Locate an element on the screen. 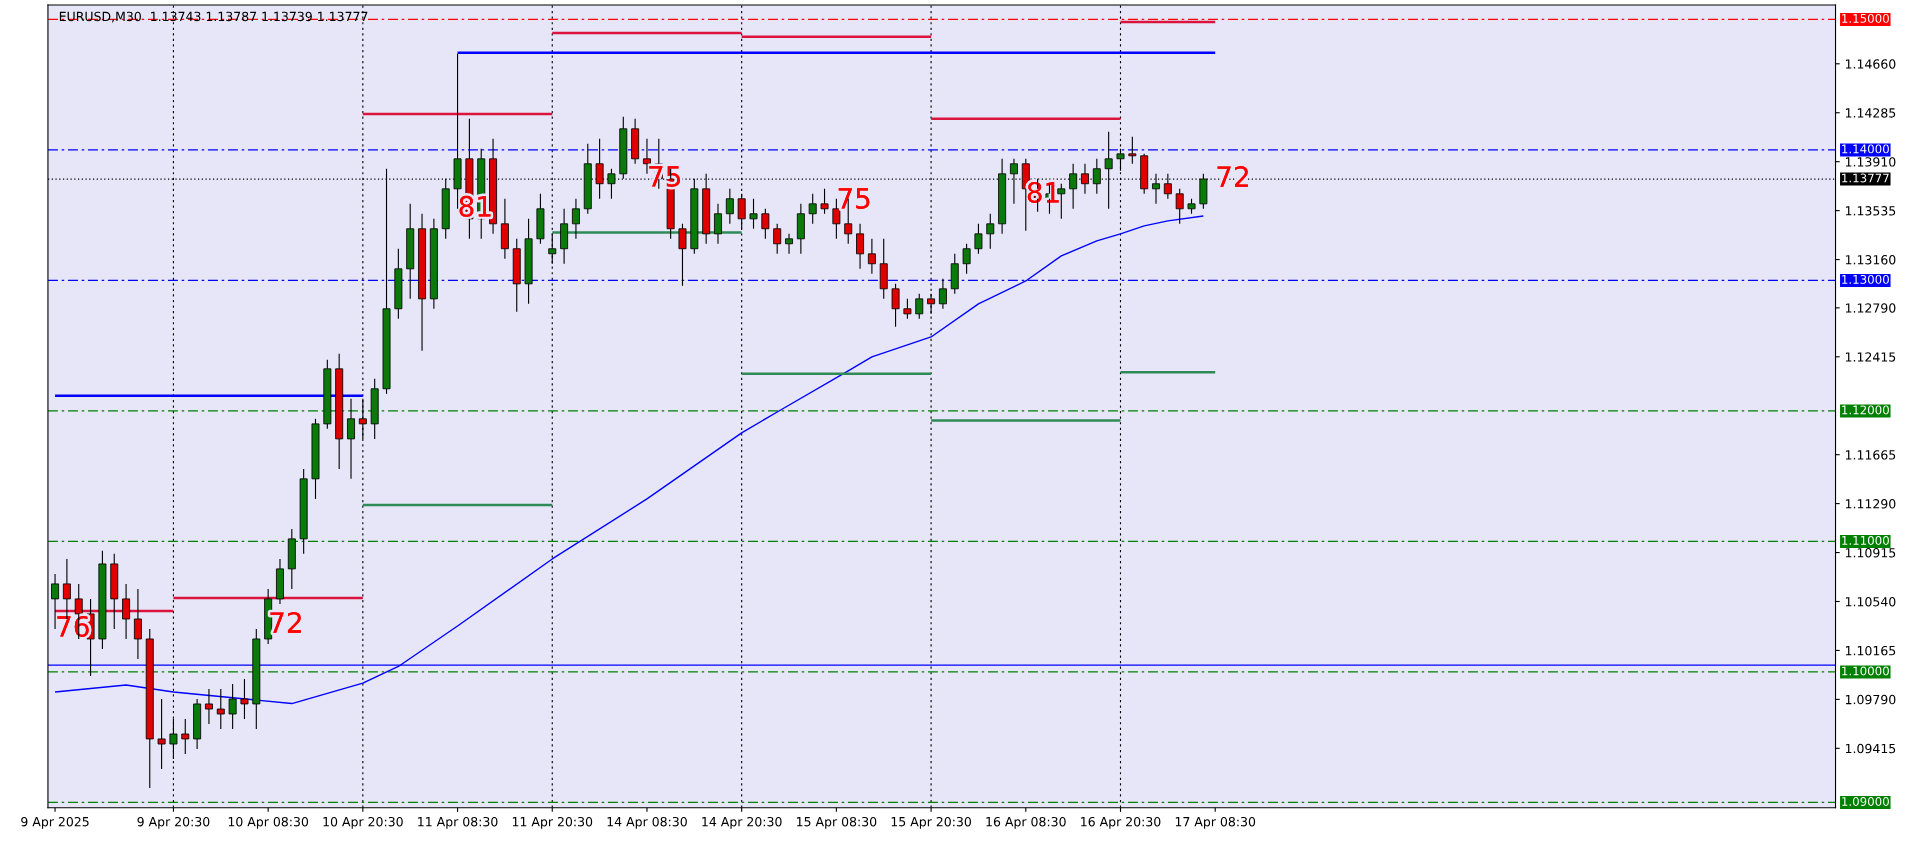 This screenshot has width=1918, height=844. y-tick-label: 1.11665 is located at coordinates (1870, 455).